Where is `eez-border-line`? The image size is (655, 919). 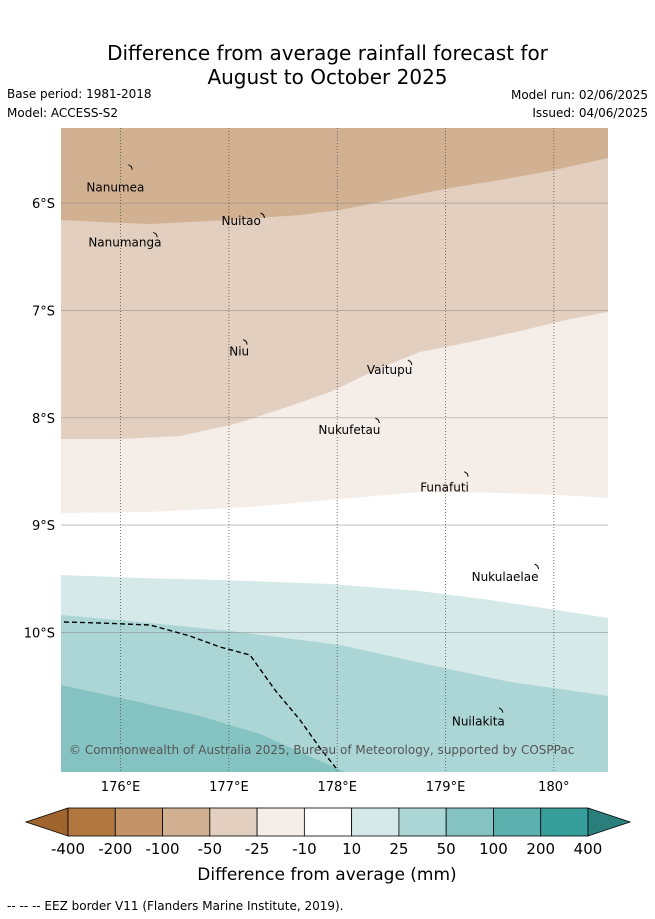
eez-border-line is located at coordinates (200, 695).